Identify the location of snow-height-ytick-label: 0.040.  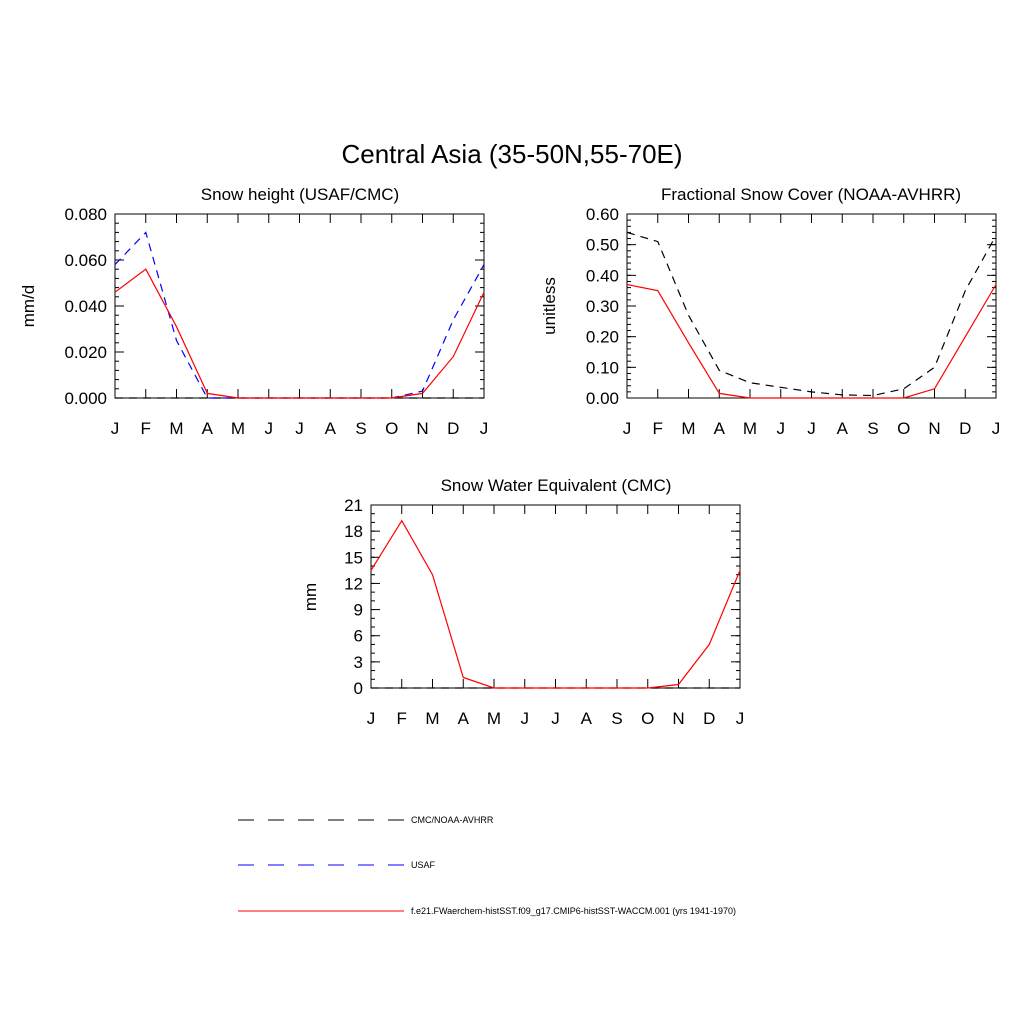
(85, 306).